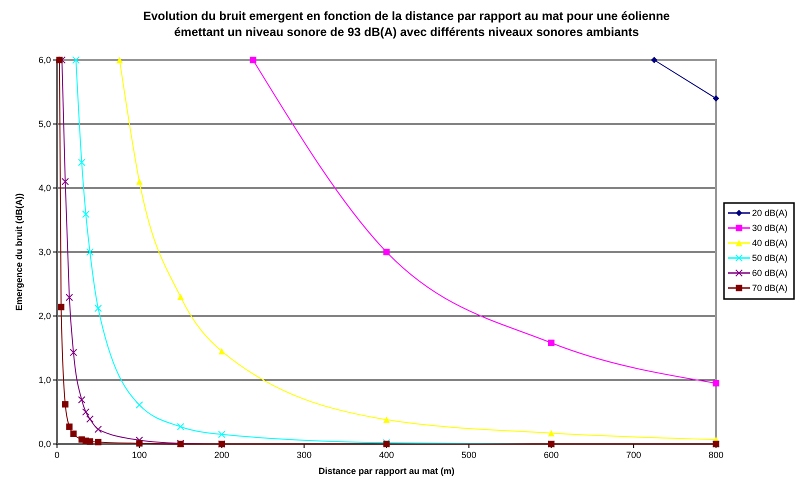 This screenshot has width=807, height=486. What do you see at coordinates (44, 188) in the screenshot?
I see `y-tick-label: 4,0` at bounding box center [44, 188].